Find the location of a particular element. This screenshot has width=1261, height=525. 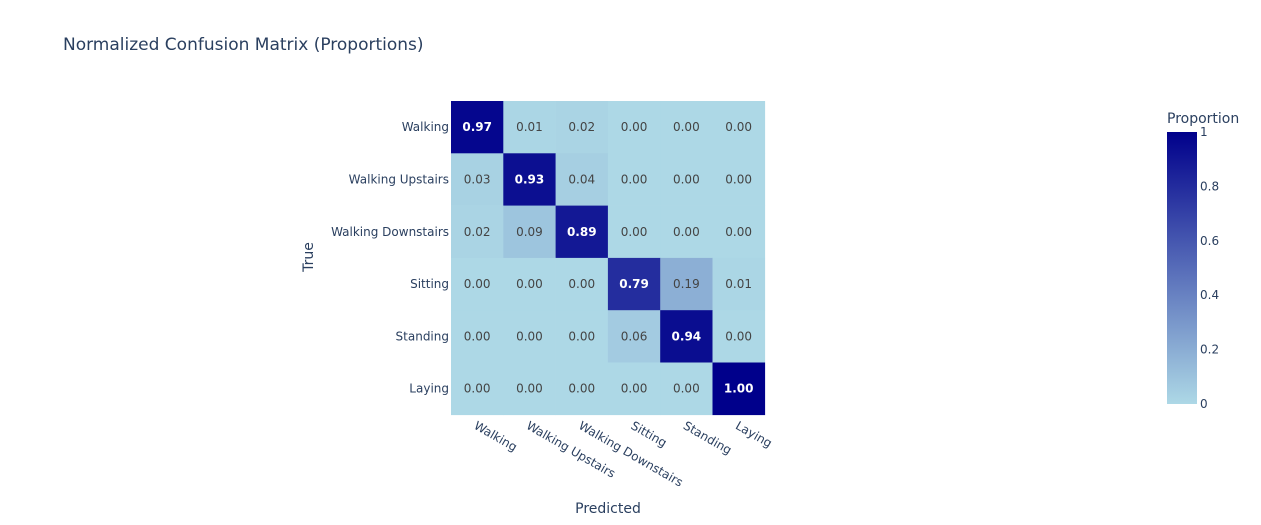

colorbar-tick-label: 0.6 is located at coordinates (1209, 241).